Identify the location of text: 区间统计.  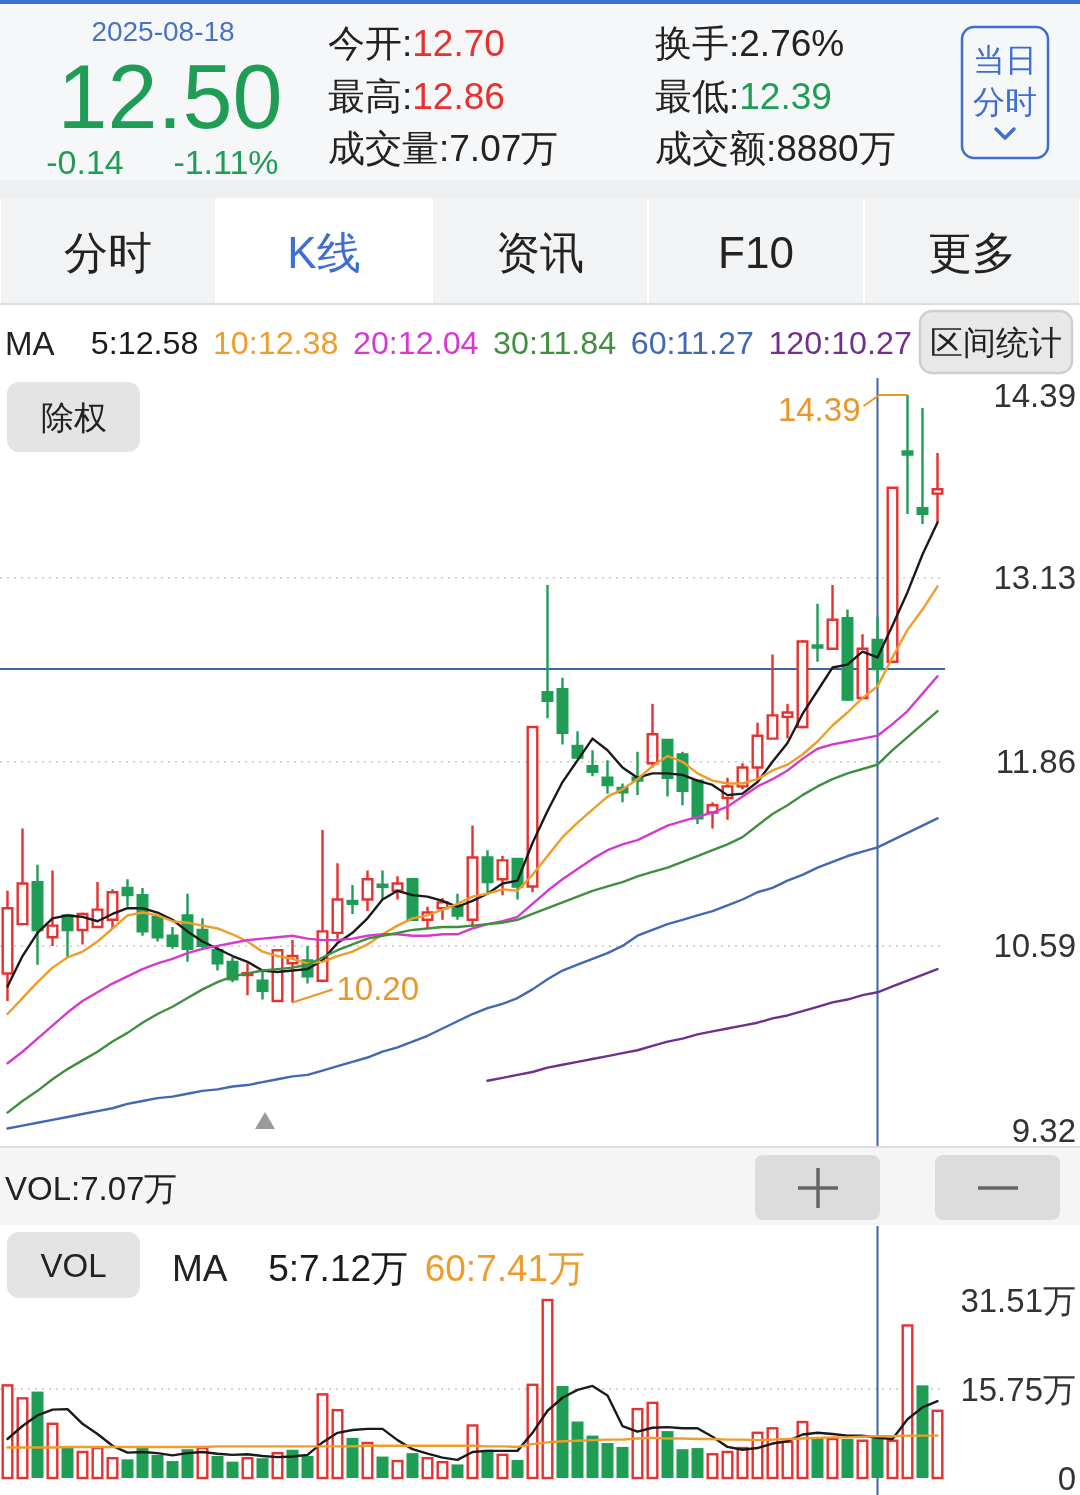
(996, 342).